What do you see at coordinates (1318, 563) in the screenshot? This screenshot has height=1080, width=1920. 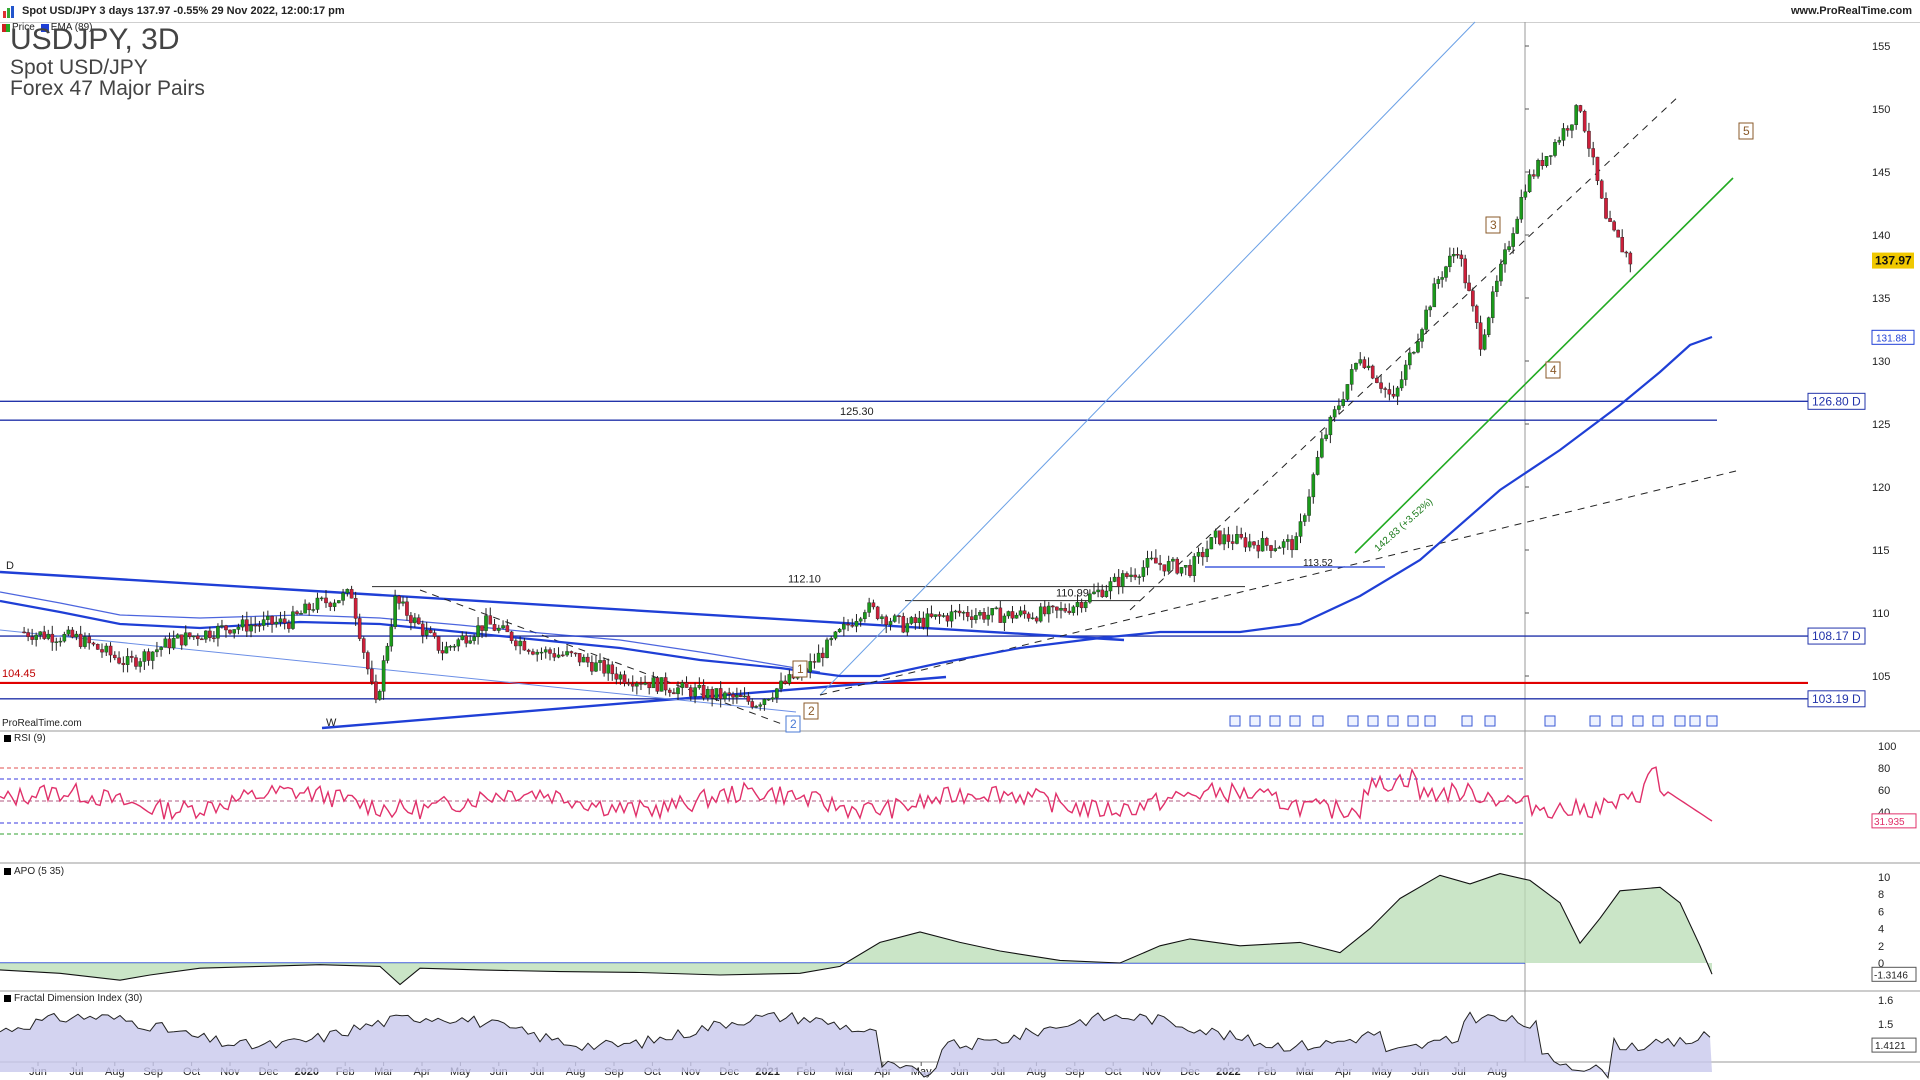 I see `support-label: 113.52` at bounding box center [1318, 563].